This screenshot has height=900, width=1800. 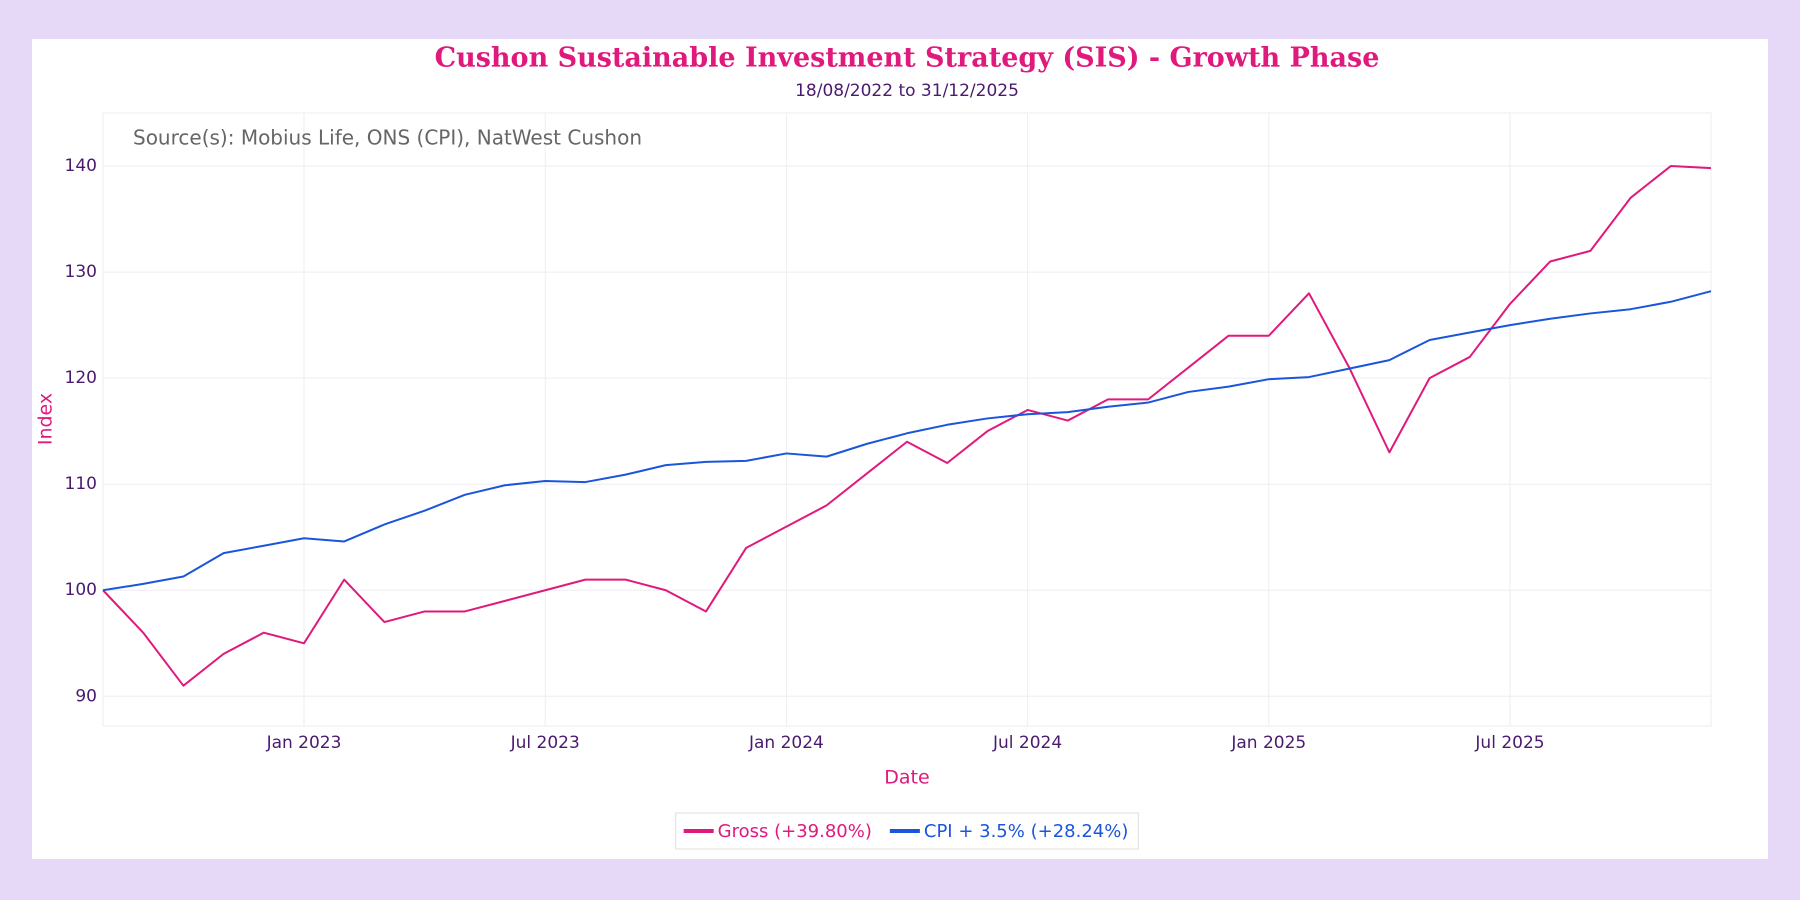 I want to click on legend-item: Gross (+39.80%), so click(x=777, y=831).